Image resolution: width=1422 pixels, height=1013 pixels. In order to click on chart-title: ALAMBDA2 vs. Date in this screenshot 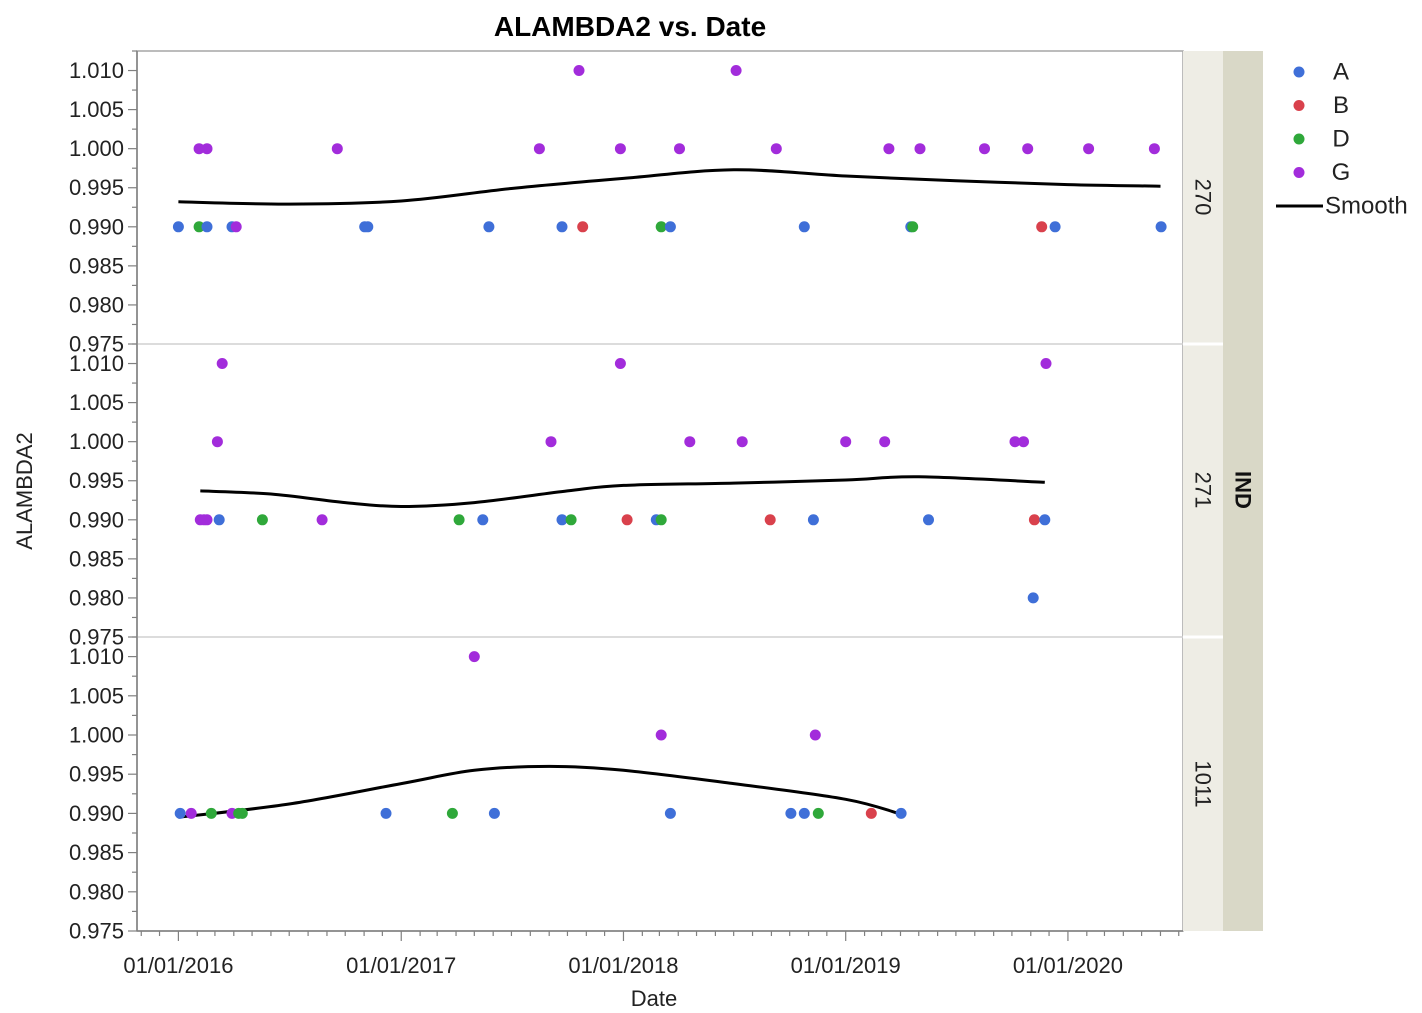, I will do `click(630, 26)`.